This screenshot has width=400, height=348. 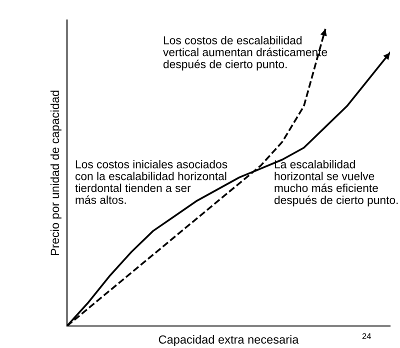 What do you see at coordinates (336, 183) in the screenshot?
I see `annotation: La escalabilidad horizontal se vuelve mucho más eficiente después de cierto punto.` at bounding box center [336, 183].